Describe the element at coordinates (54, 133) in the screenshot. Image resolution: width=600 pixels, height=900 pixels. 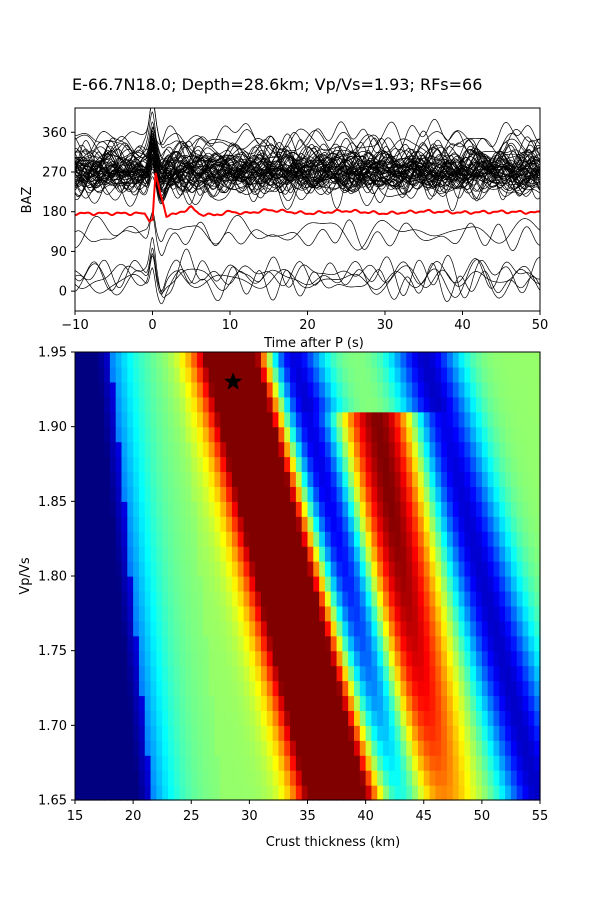
I see `rf-y-tick-label: 360` at that location.